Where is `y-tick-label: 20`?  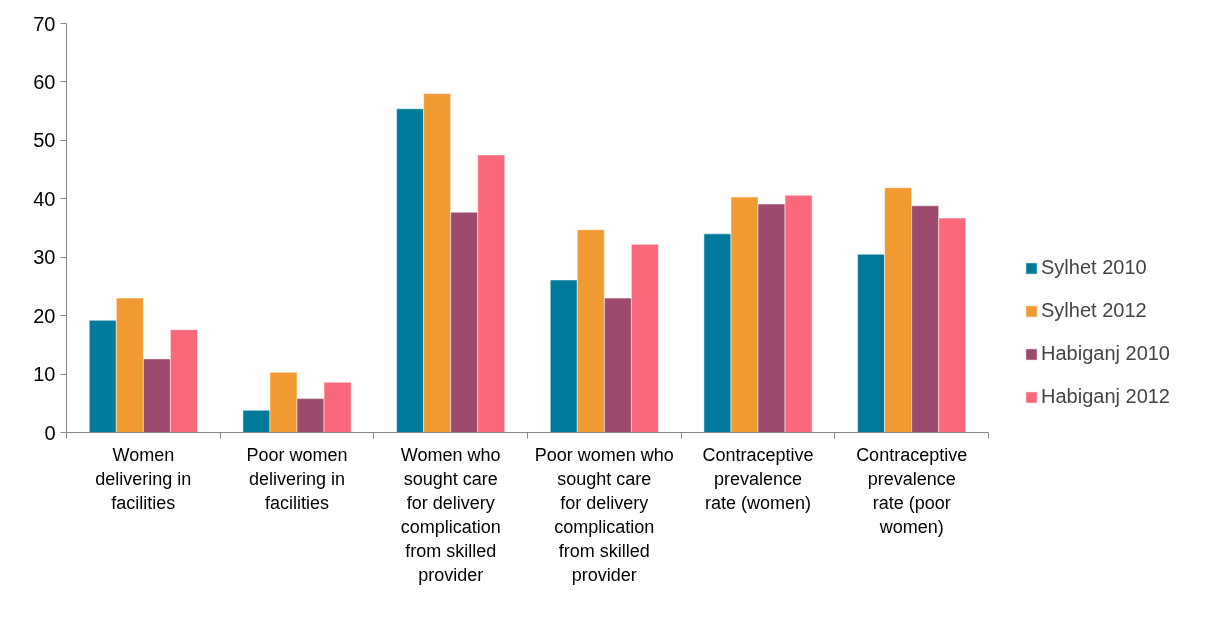
y-tick-label: 20 is located at coordinates (44, 315).